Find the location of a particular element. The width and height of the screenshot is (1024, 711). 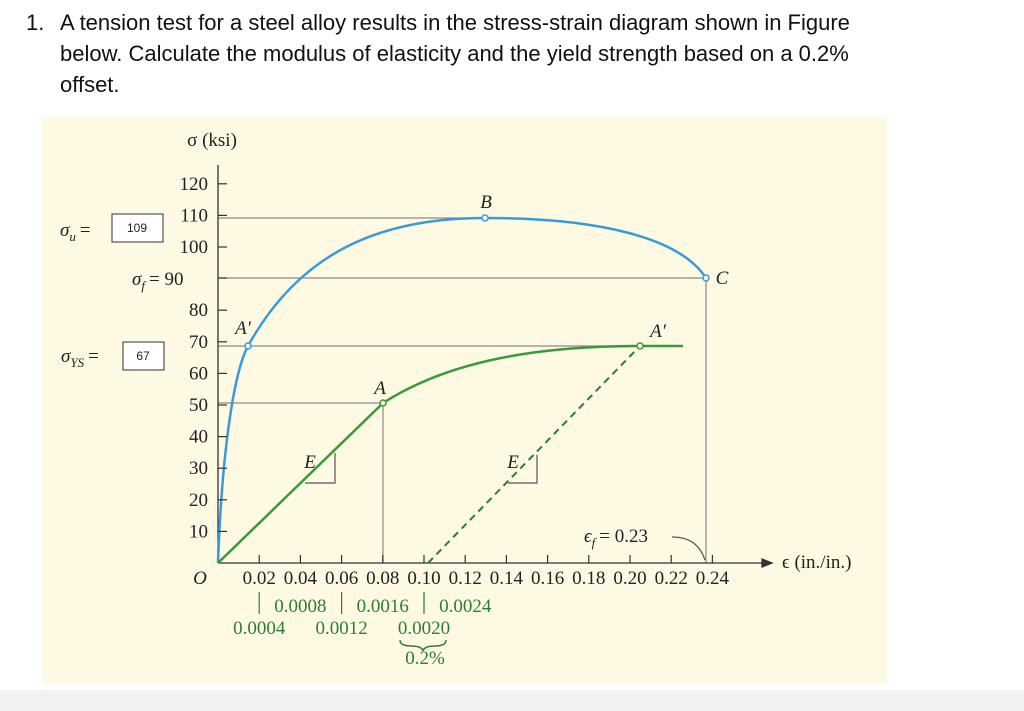

x-tick-label: 0.10 is located at coordinates (423, 578).